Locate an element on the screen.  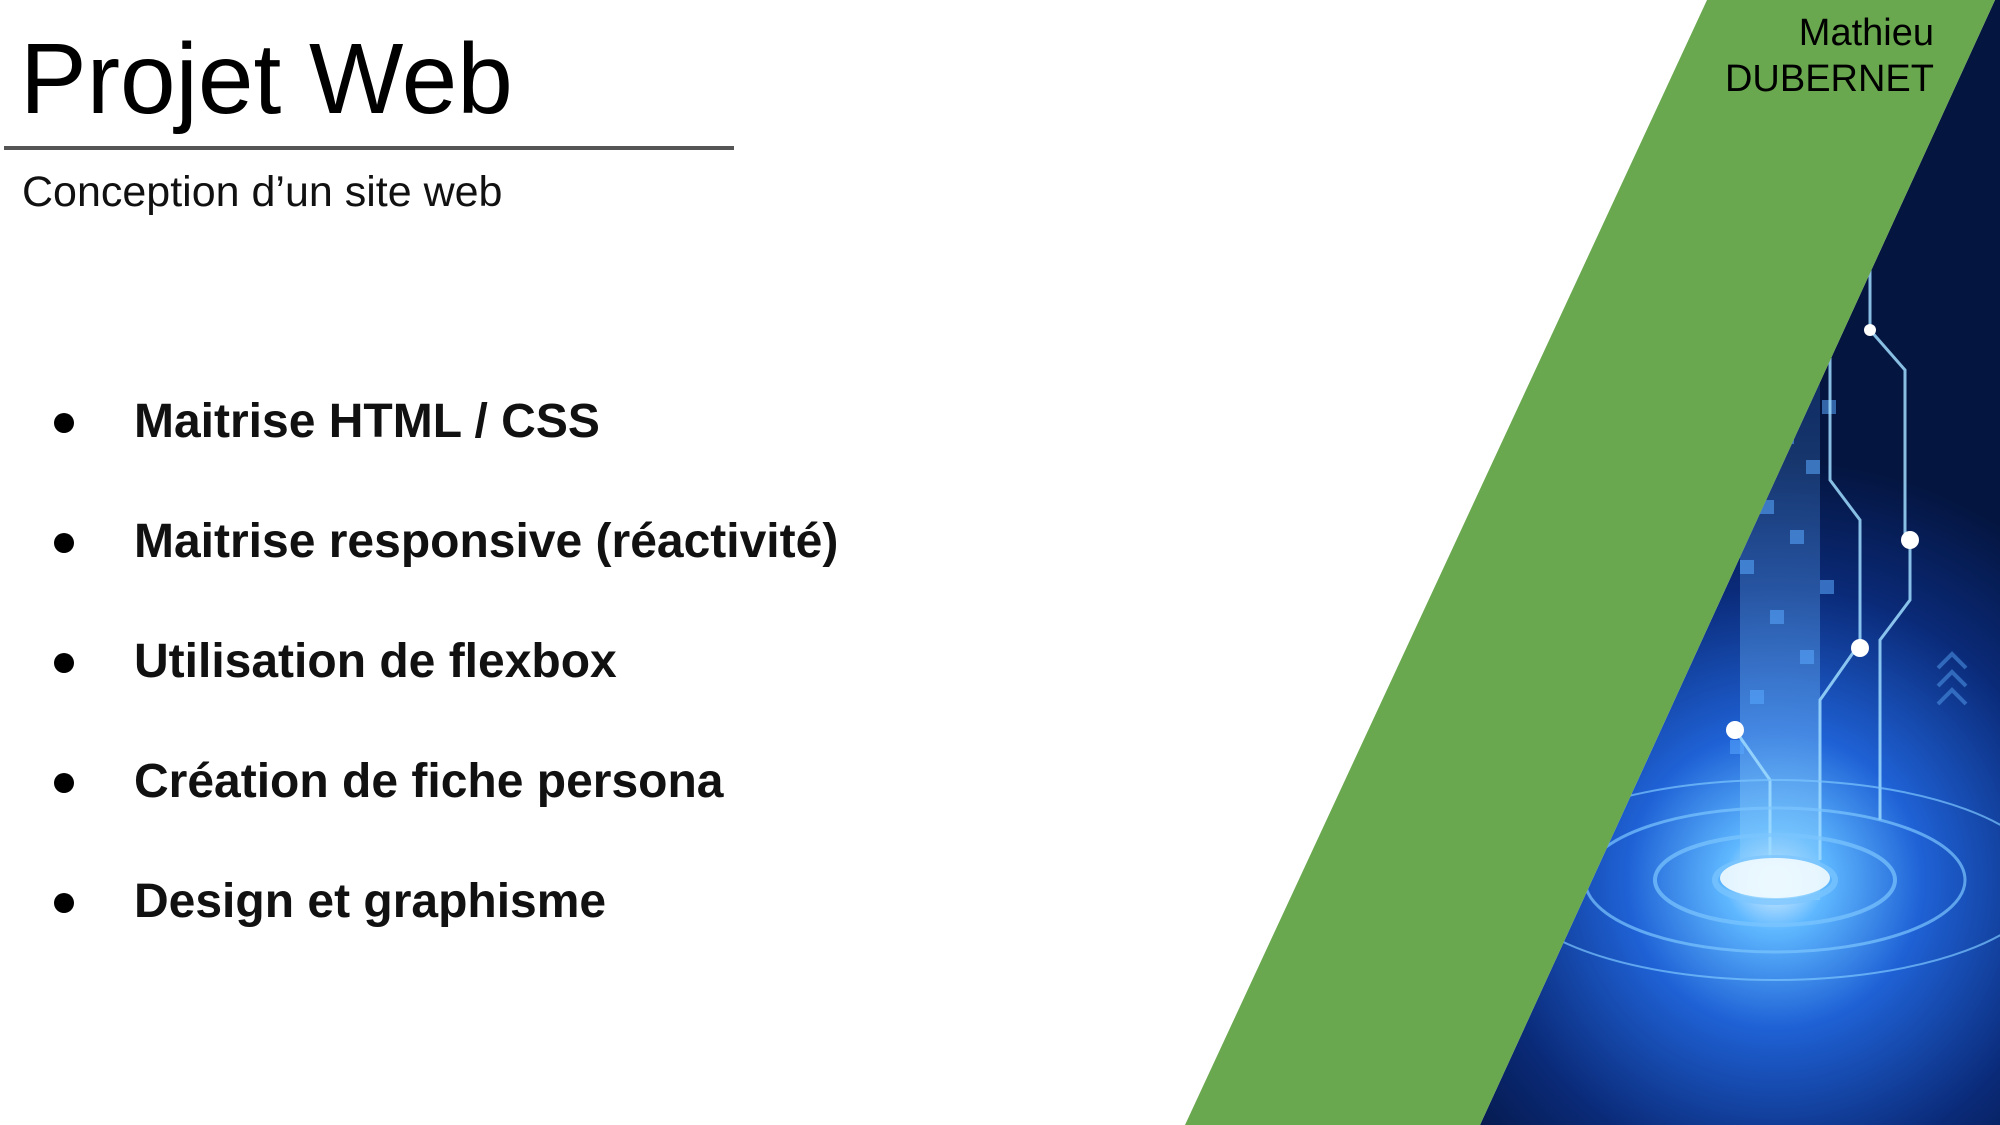
bullet-item: Maitrise HTML / CSS is located at coordinates (419, 422).